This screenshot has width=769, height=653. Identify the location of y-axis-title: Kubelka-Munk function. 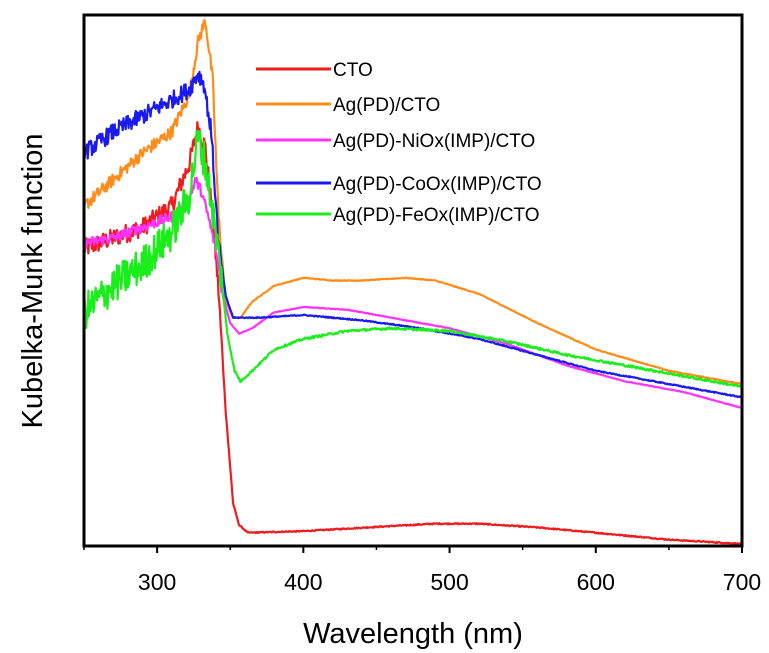
(33, 281).